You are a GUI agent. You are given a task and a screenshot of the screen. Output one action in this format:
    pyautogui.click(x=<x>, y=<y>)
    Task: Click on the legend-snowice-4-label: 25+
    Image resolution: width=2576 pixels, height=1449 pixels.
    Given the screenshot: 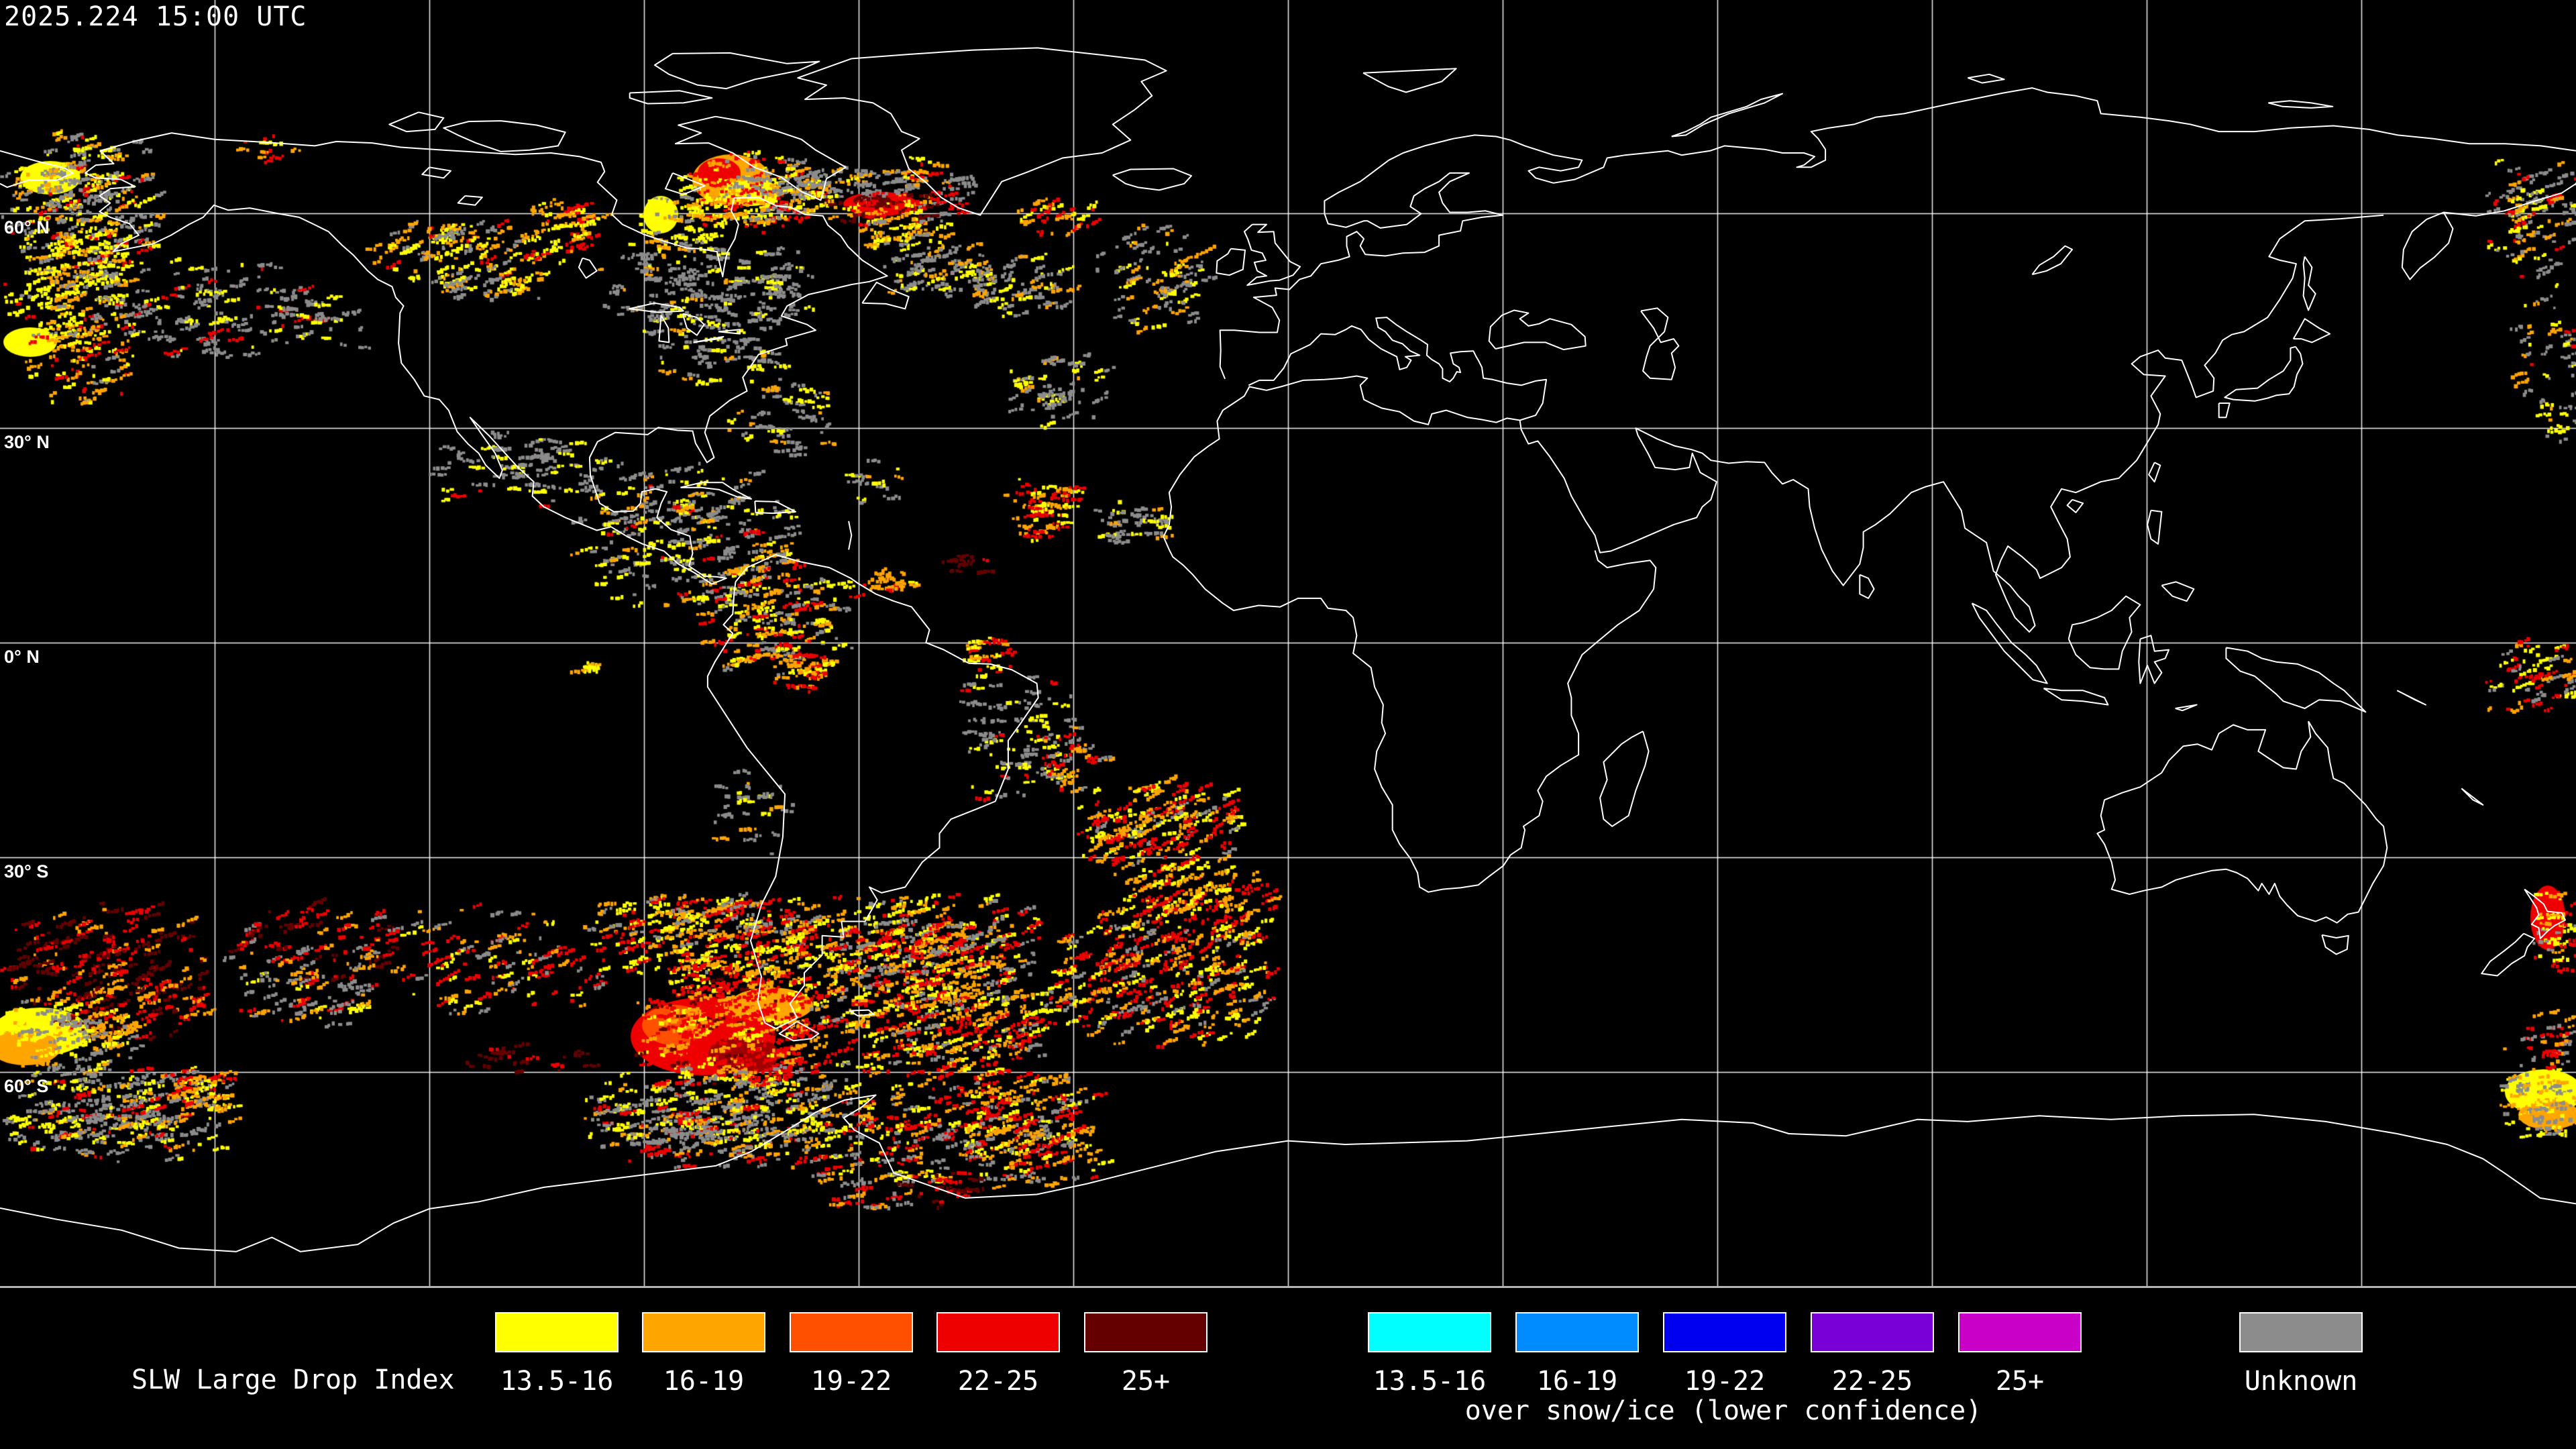 What is the action you would take?
    pyautogui.click(x=2020, y=1381)
    